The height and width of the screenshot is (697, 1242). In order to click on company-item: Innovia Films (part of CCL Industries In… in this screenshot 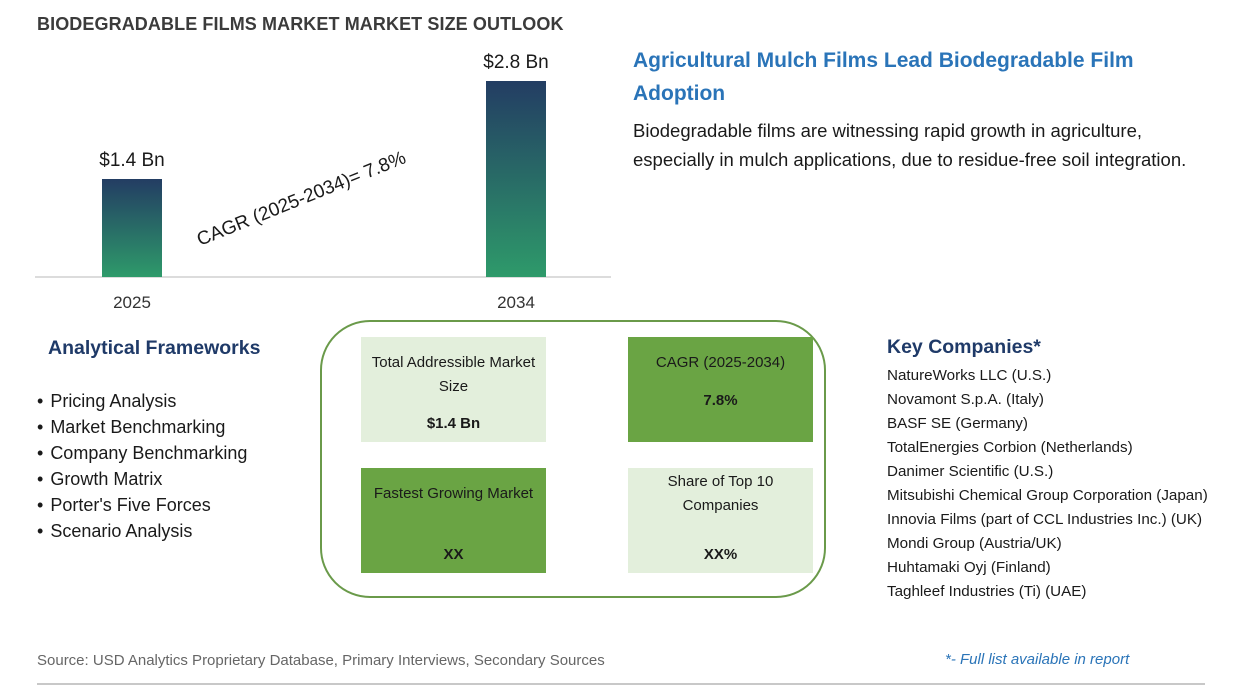, I will do `click(1045, 519)`.